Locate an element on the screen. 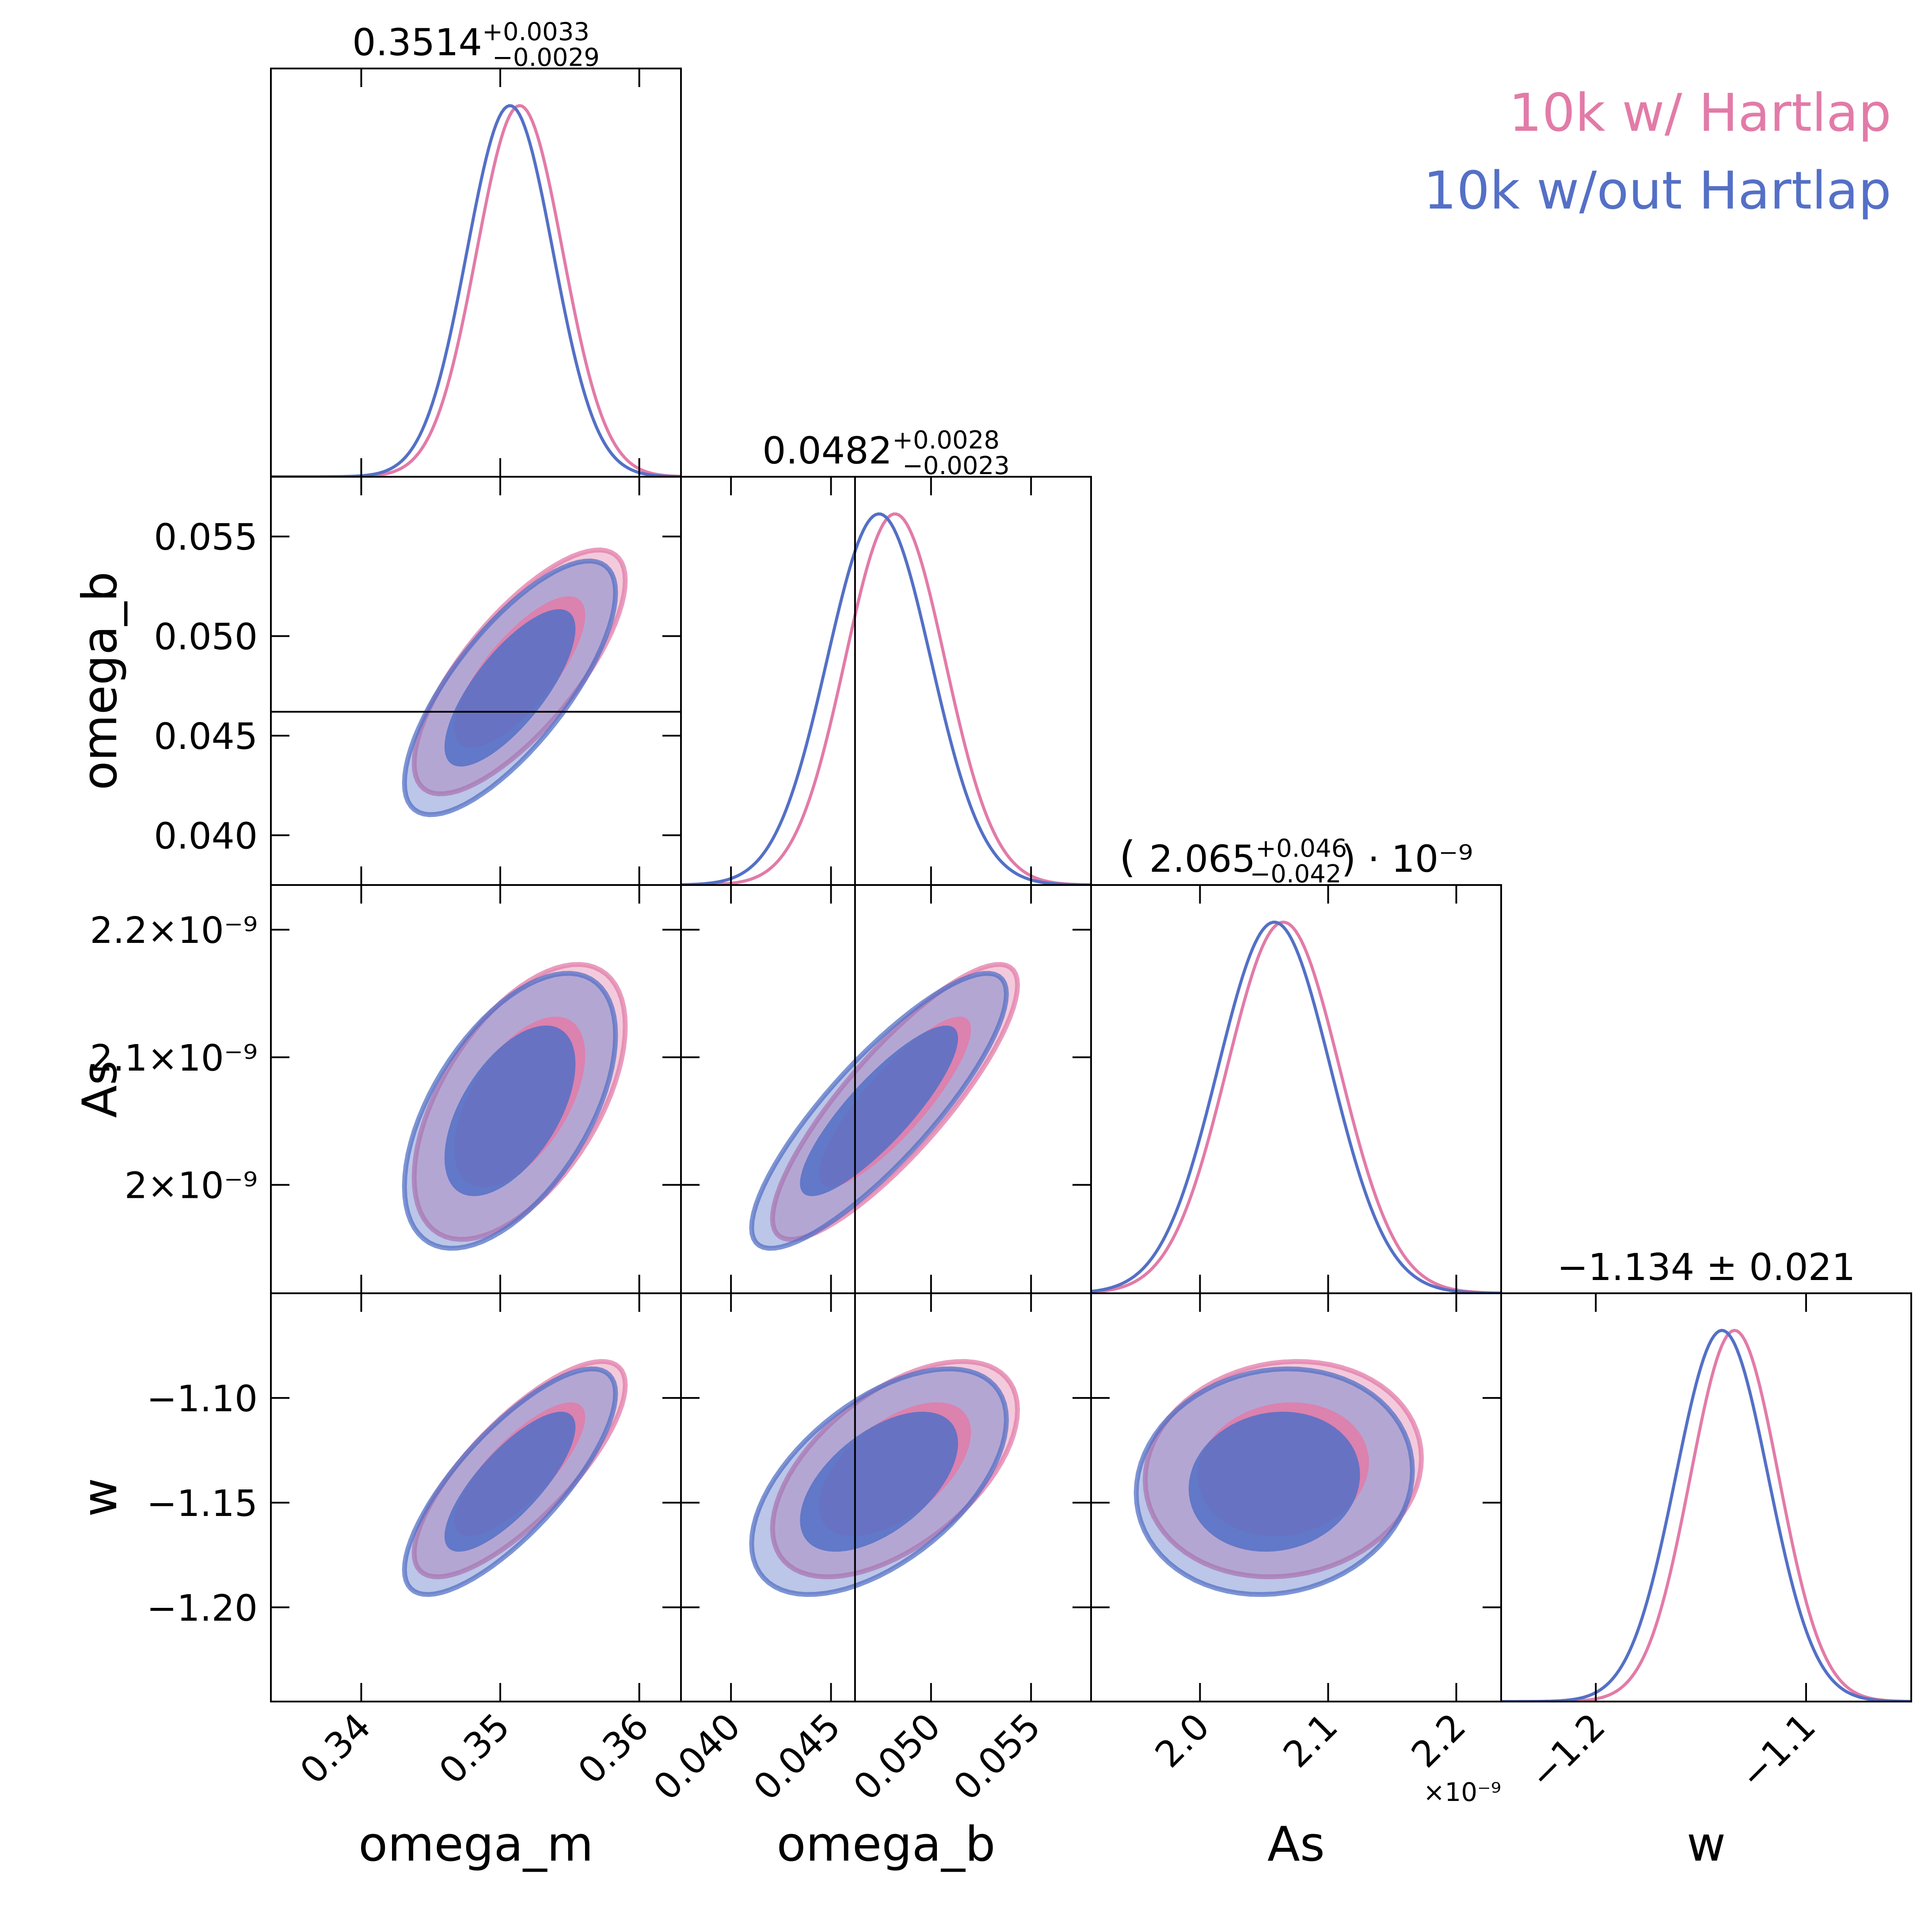  panel-omega_b-omega_m is located at coordinates (476, 681).